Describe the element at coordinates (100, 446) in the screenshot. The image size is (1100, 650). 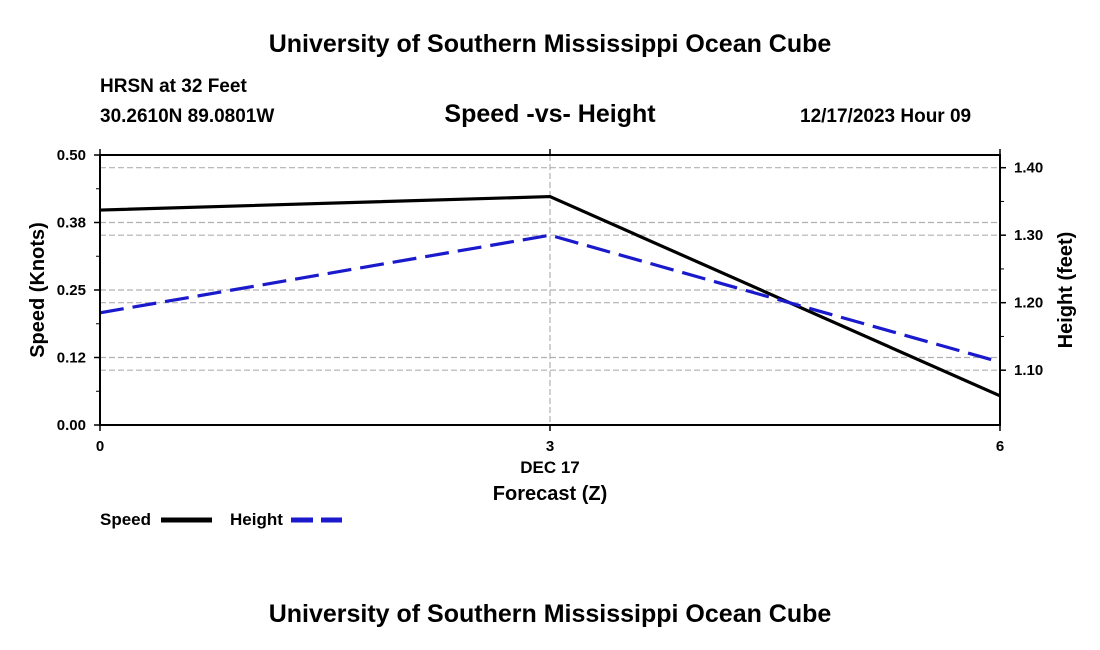
I see `tick-label-x: 0` at that location.